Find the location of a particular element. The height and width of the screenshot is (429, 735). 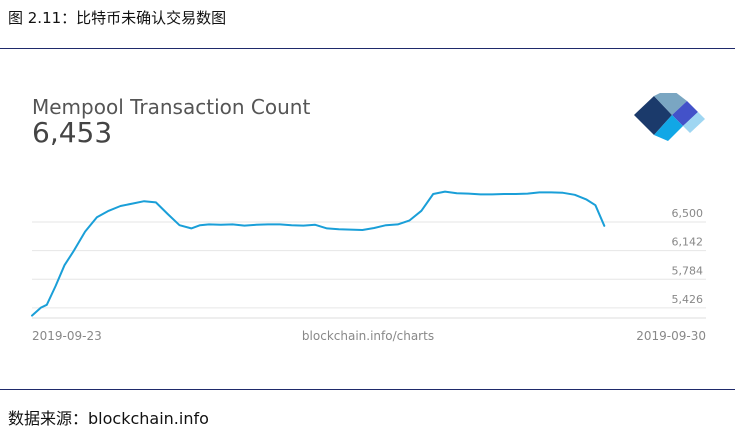

top-divider is located at coordinates (367, 48).